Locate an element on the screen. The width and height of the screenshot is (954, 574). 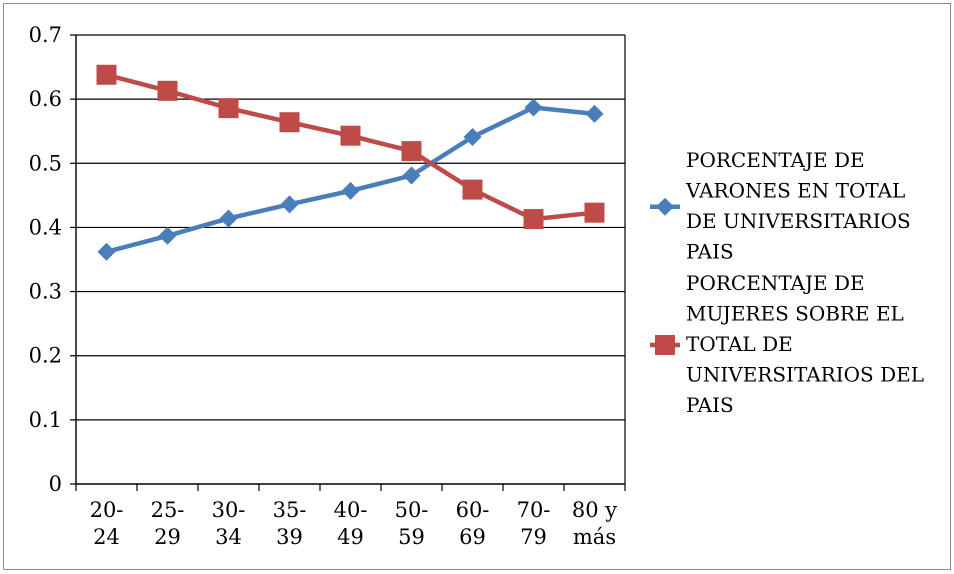
x-tick-label: 60-69 is located at coordinates (473, 523).